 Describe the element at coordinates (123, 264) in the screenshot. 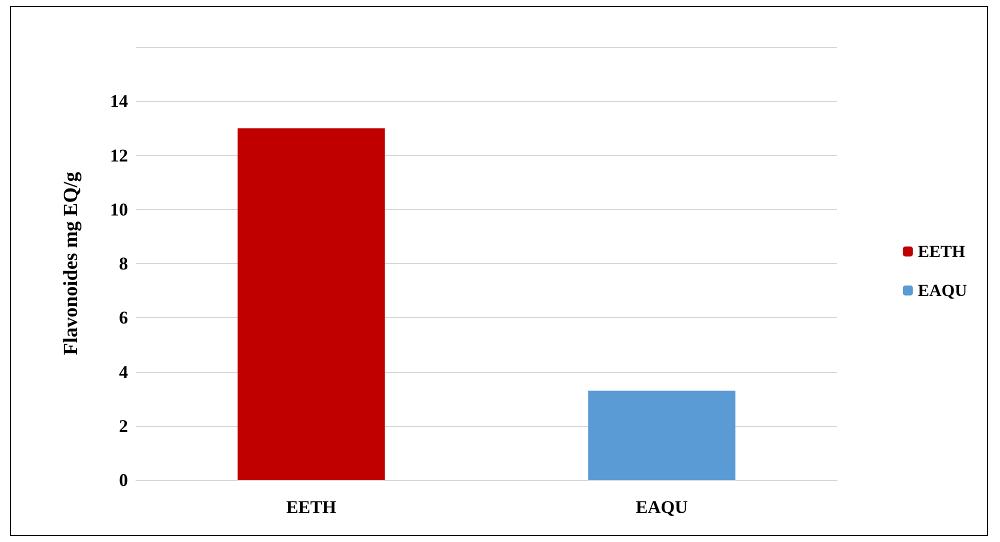

I see `y-tick-label: 8` at that location.